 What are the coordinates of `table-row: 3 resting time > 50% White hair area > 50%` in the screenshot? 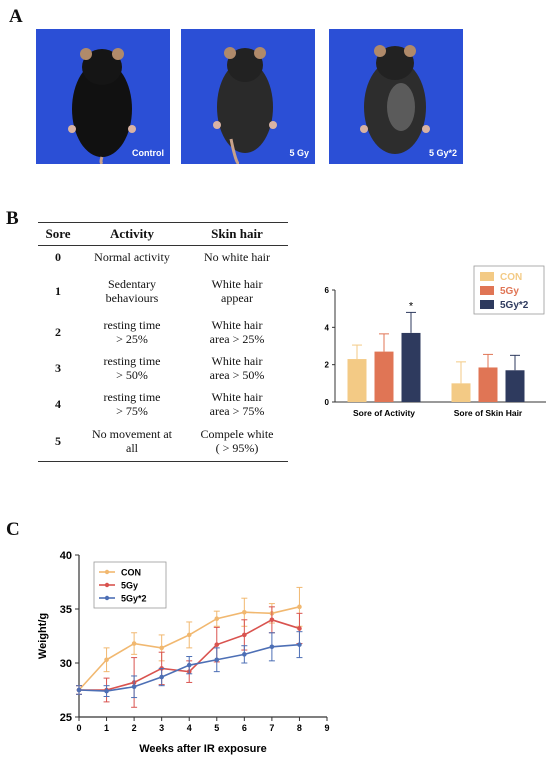 It's located at (163, 368).